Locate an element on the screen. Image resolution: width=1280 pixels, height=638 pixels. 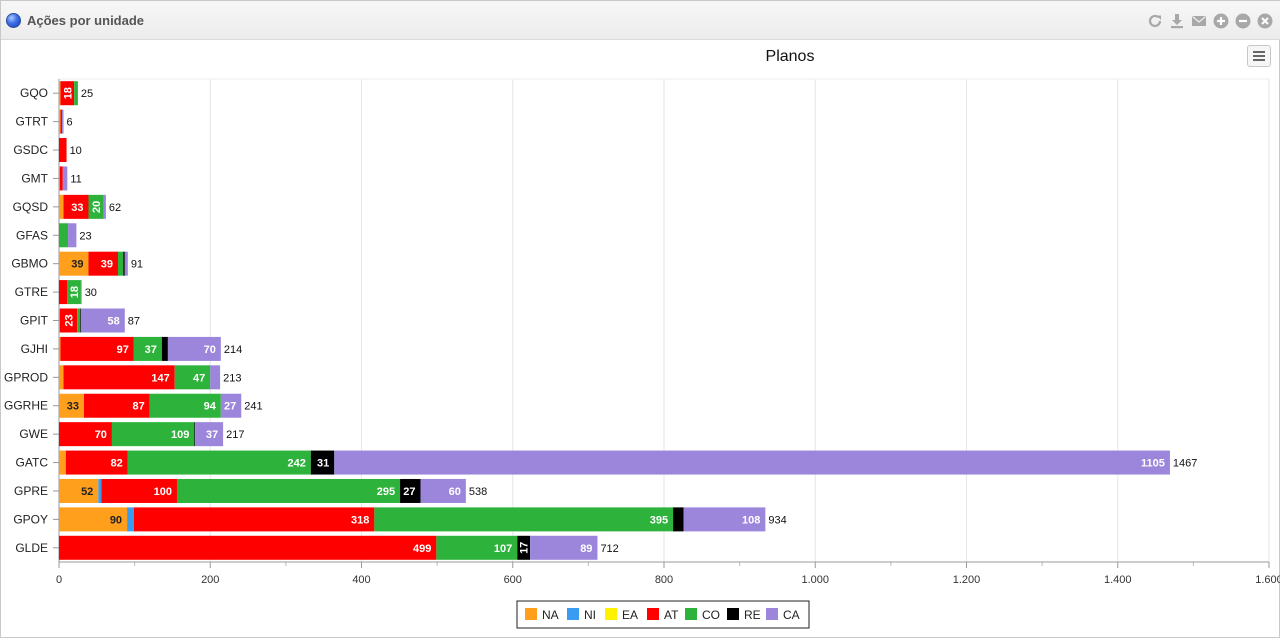
data-label: 31 is located at coordinates (323, 464).